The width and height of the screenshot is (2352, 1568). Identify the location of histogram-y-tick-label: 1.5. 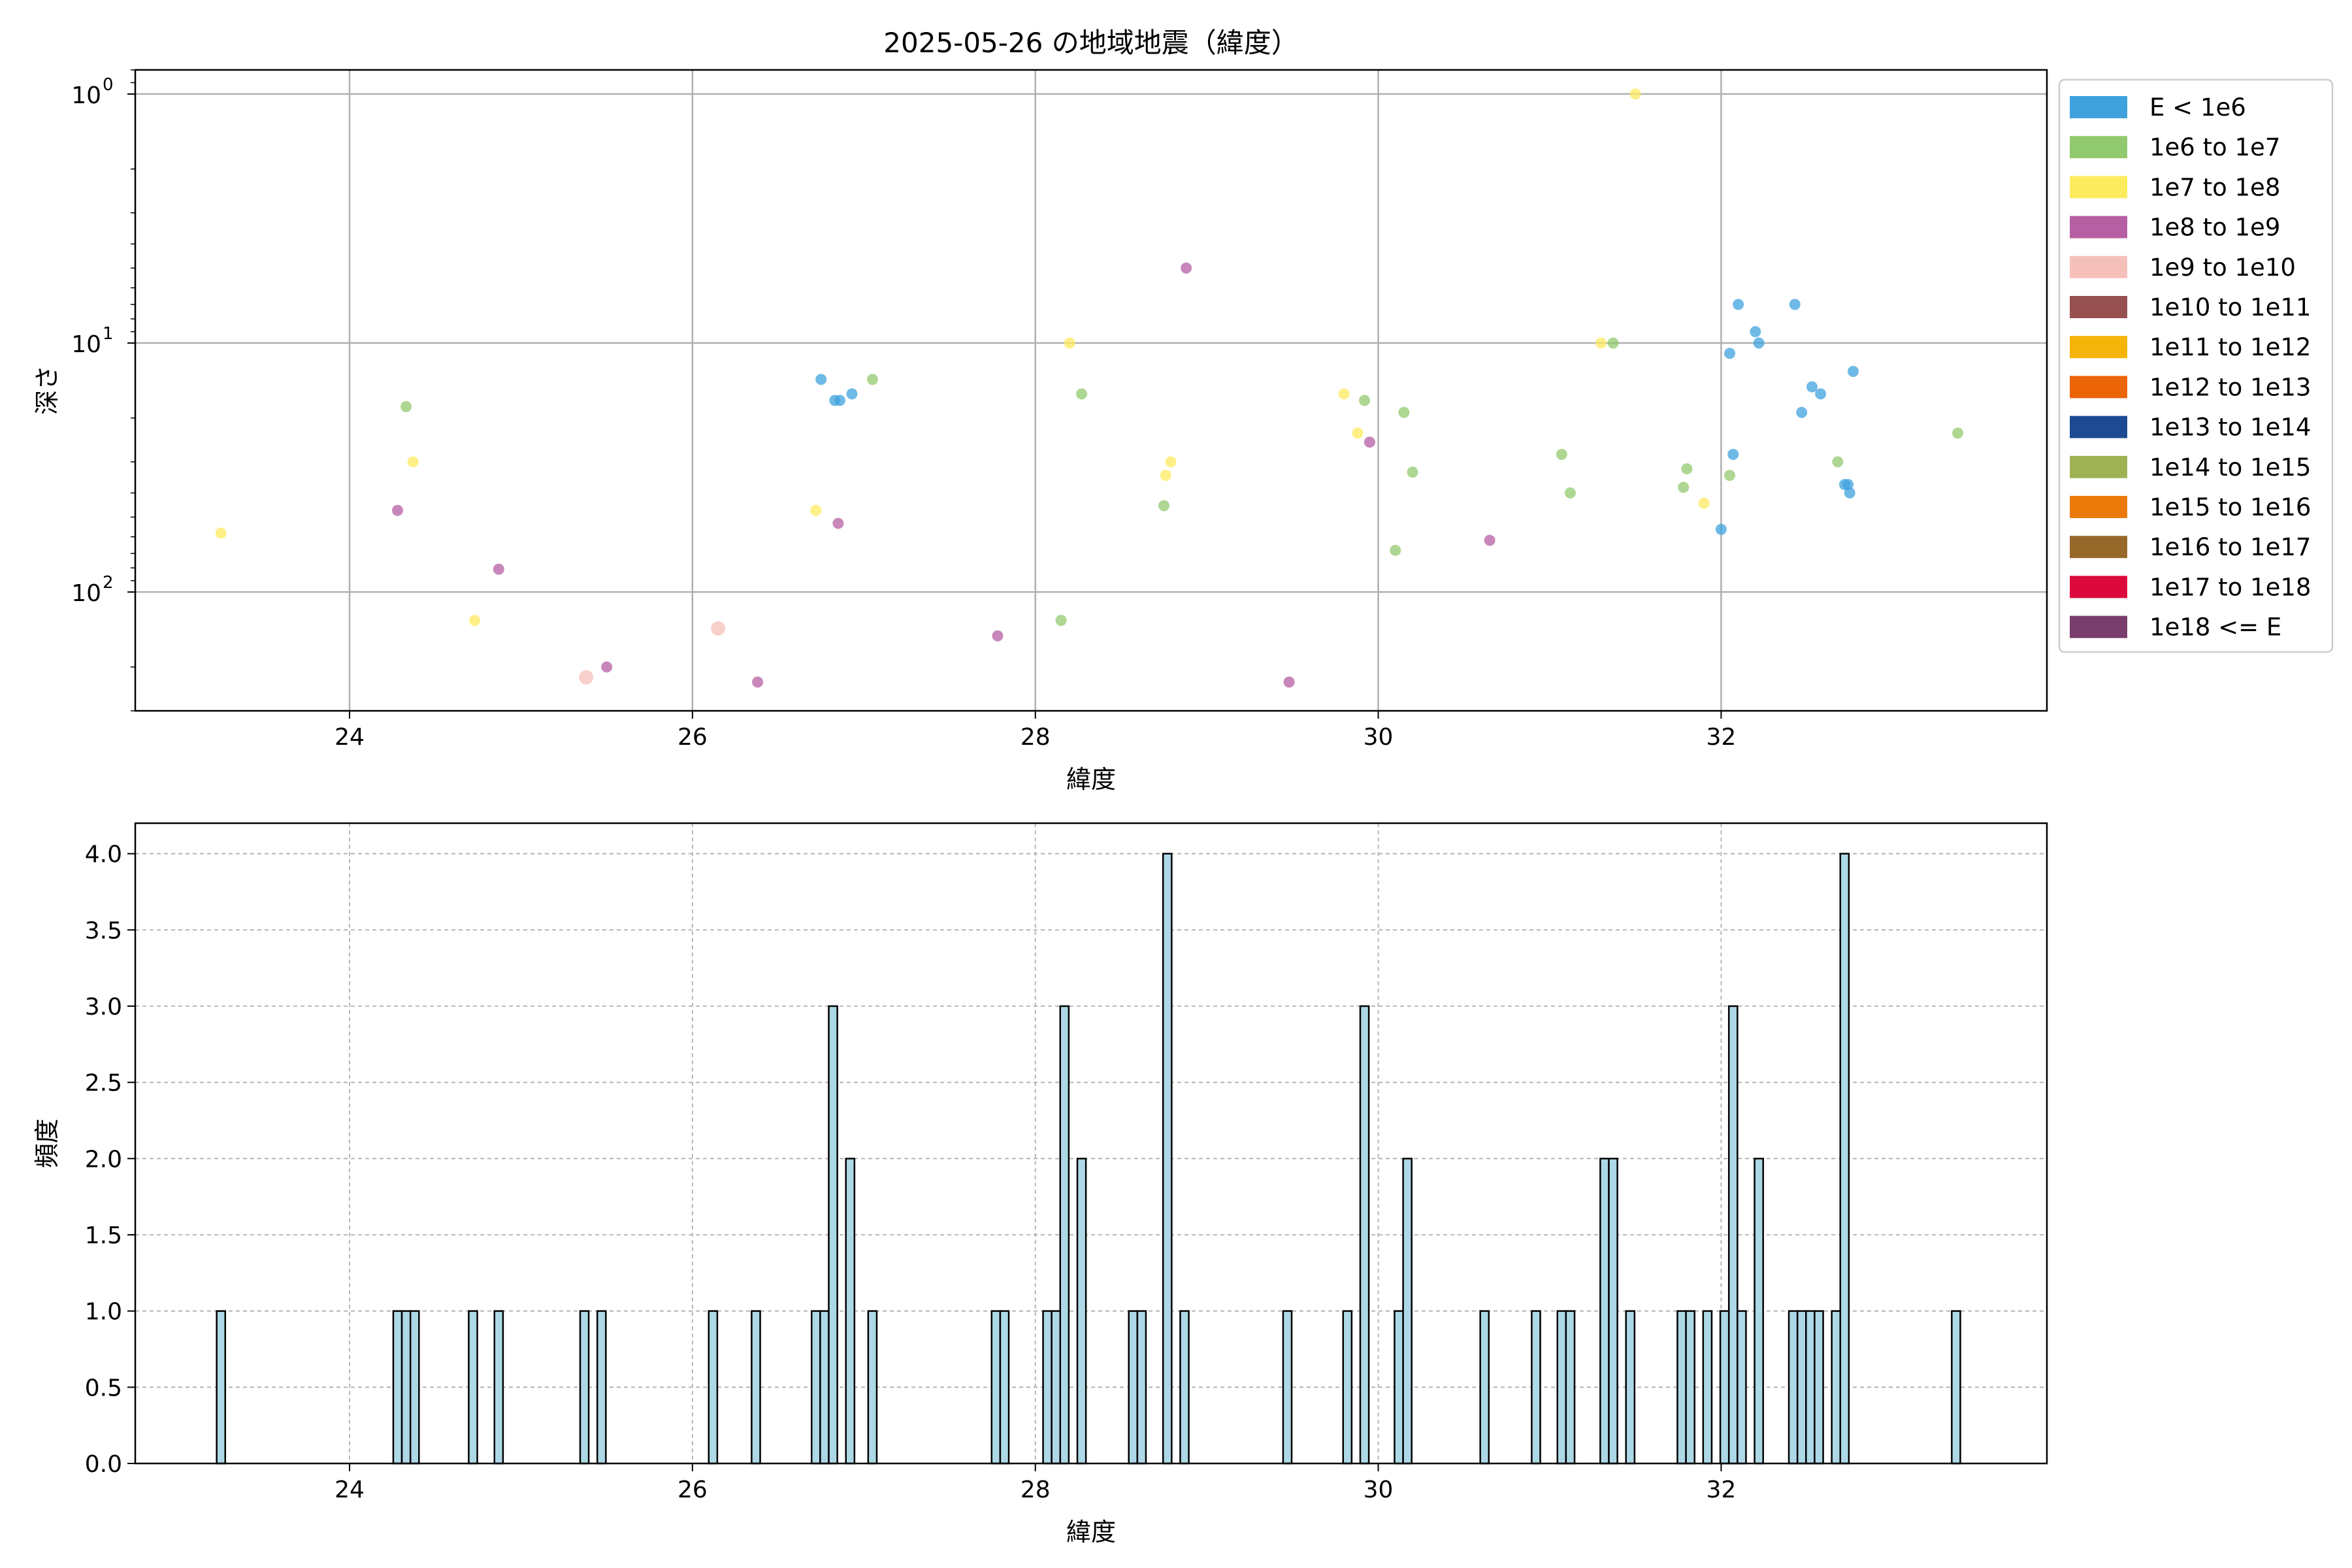
(103, 1235).